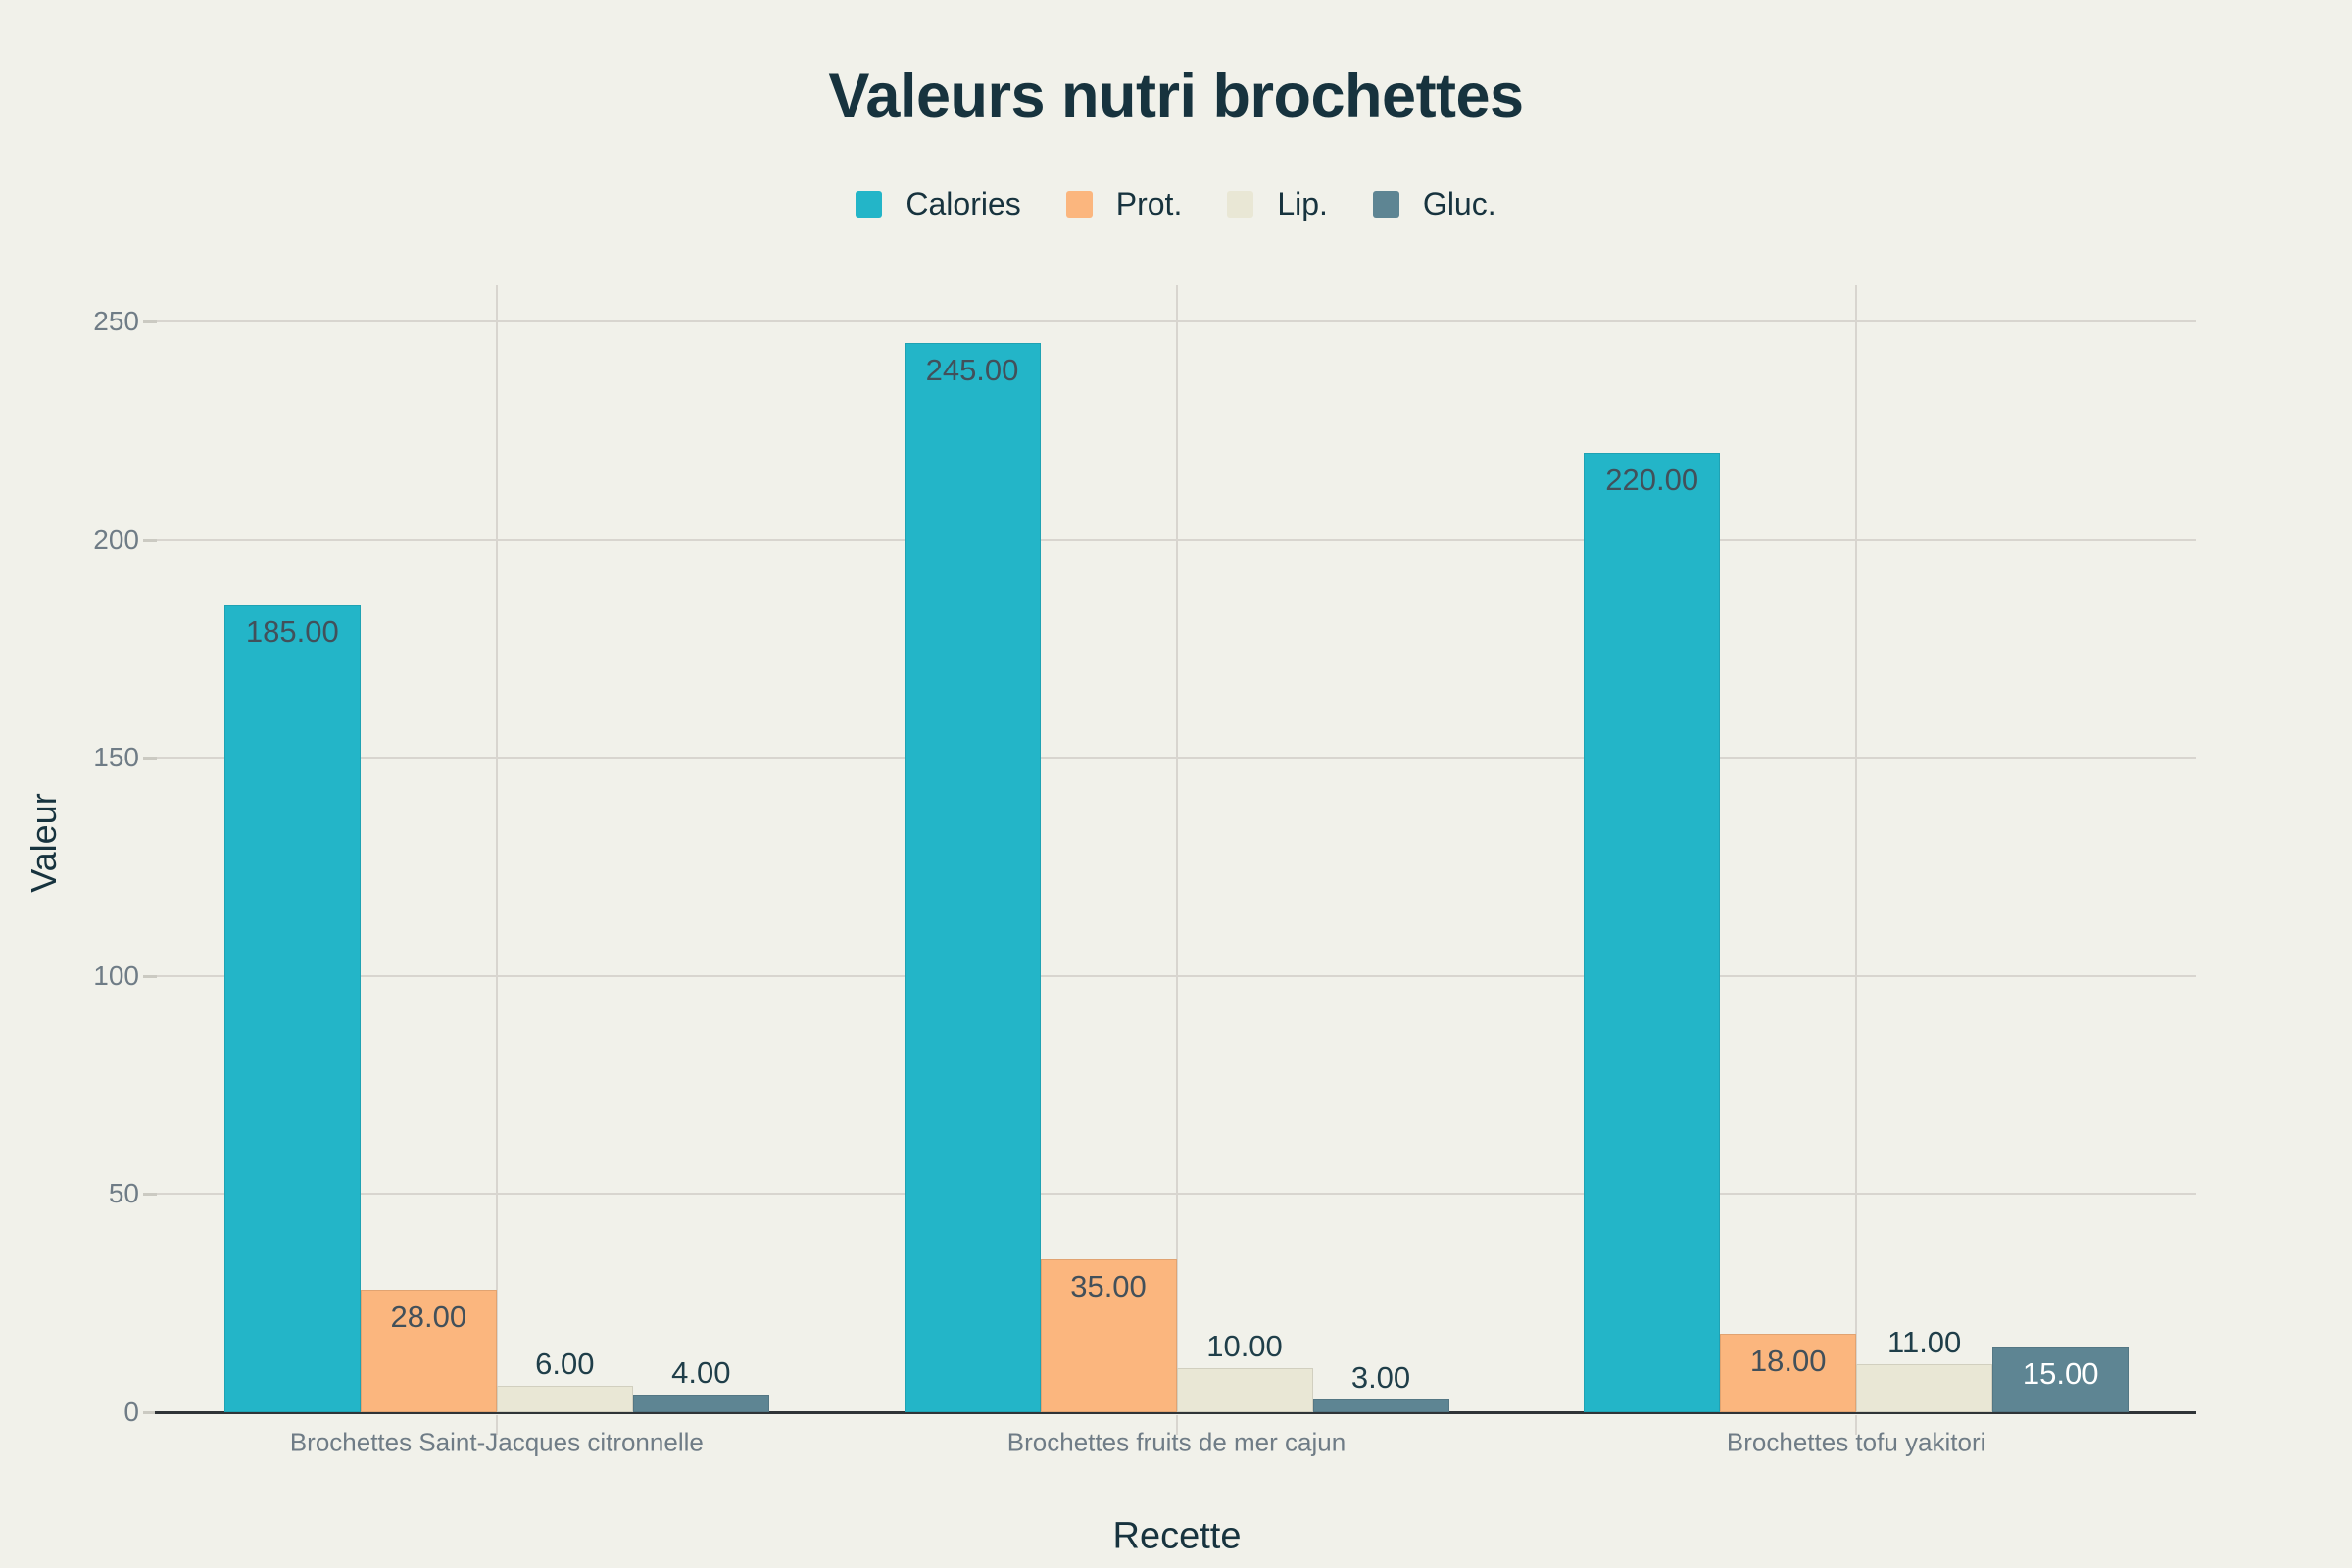 This screenshot has height=1568, width=2352. Describe the element at coordinates (116, 975) in the screenshot. I see `y-tick-label: 100` at that location.